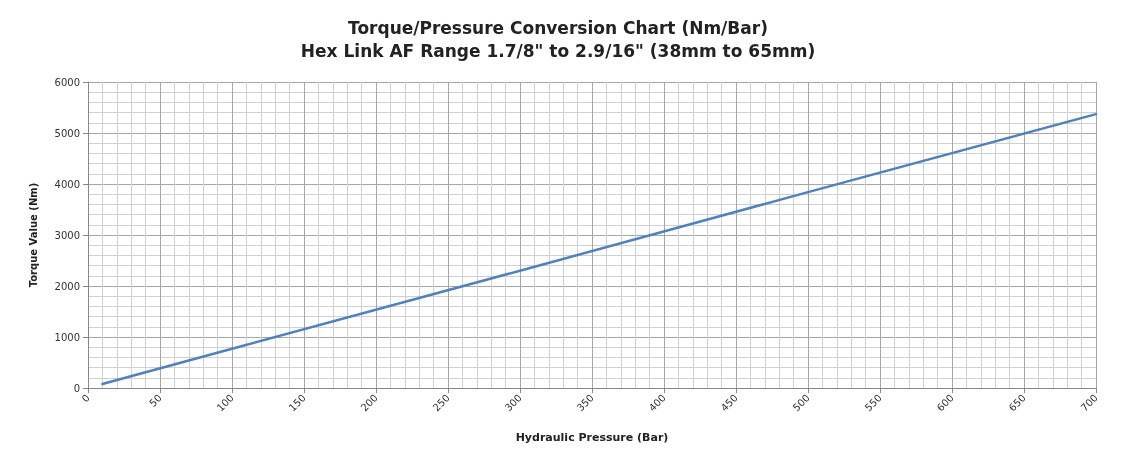 This screenshot has height=467, width=1124. What do you see at coordinates (85, 398) in the screenshot?
I see `x-tick-label: 0` at bounding box center [85, 398].